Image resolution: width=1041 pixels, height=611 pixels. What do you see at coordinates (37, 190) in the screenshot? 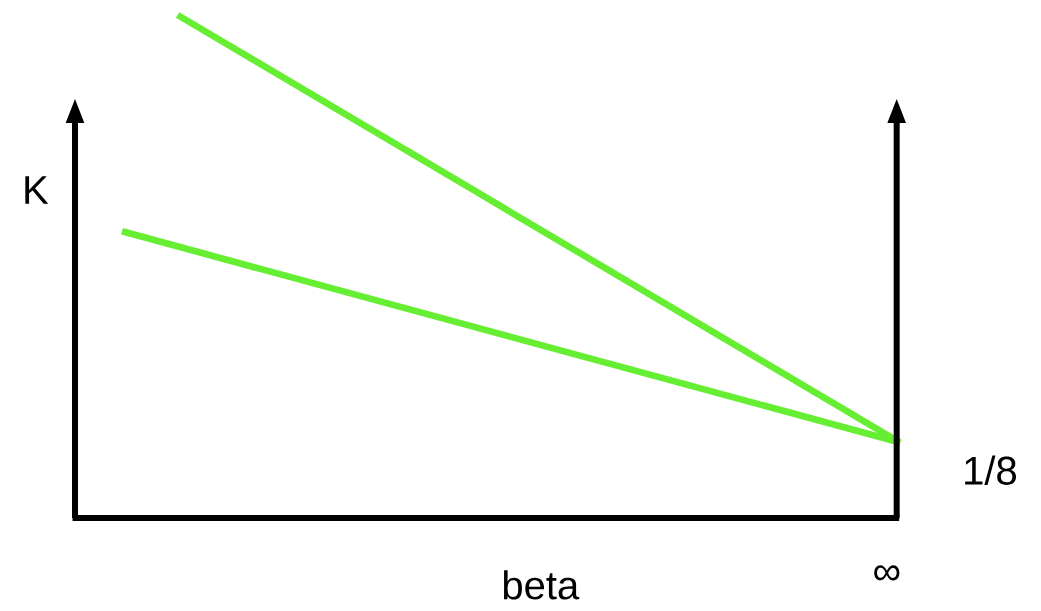
I see `y-axis-title: K` at bounding box center [37, 190].